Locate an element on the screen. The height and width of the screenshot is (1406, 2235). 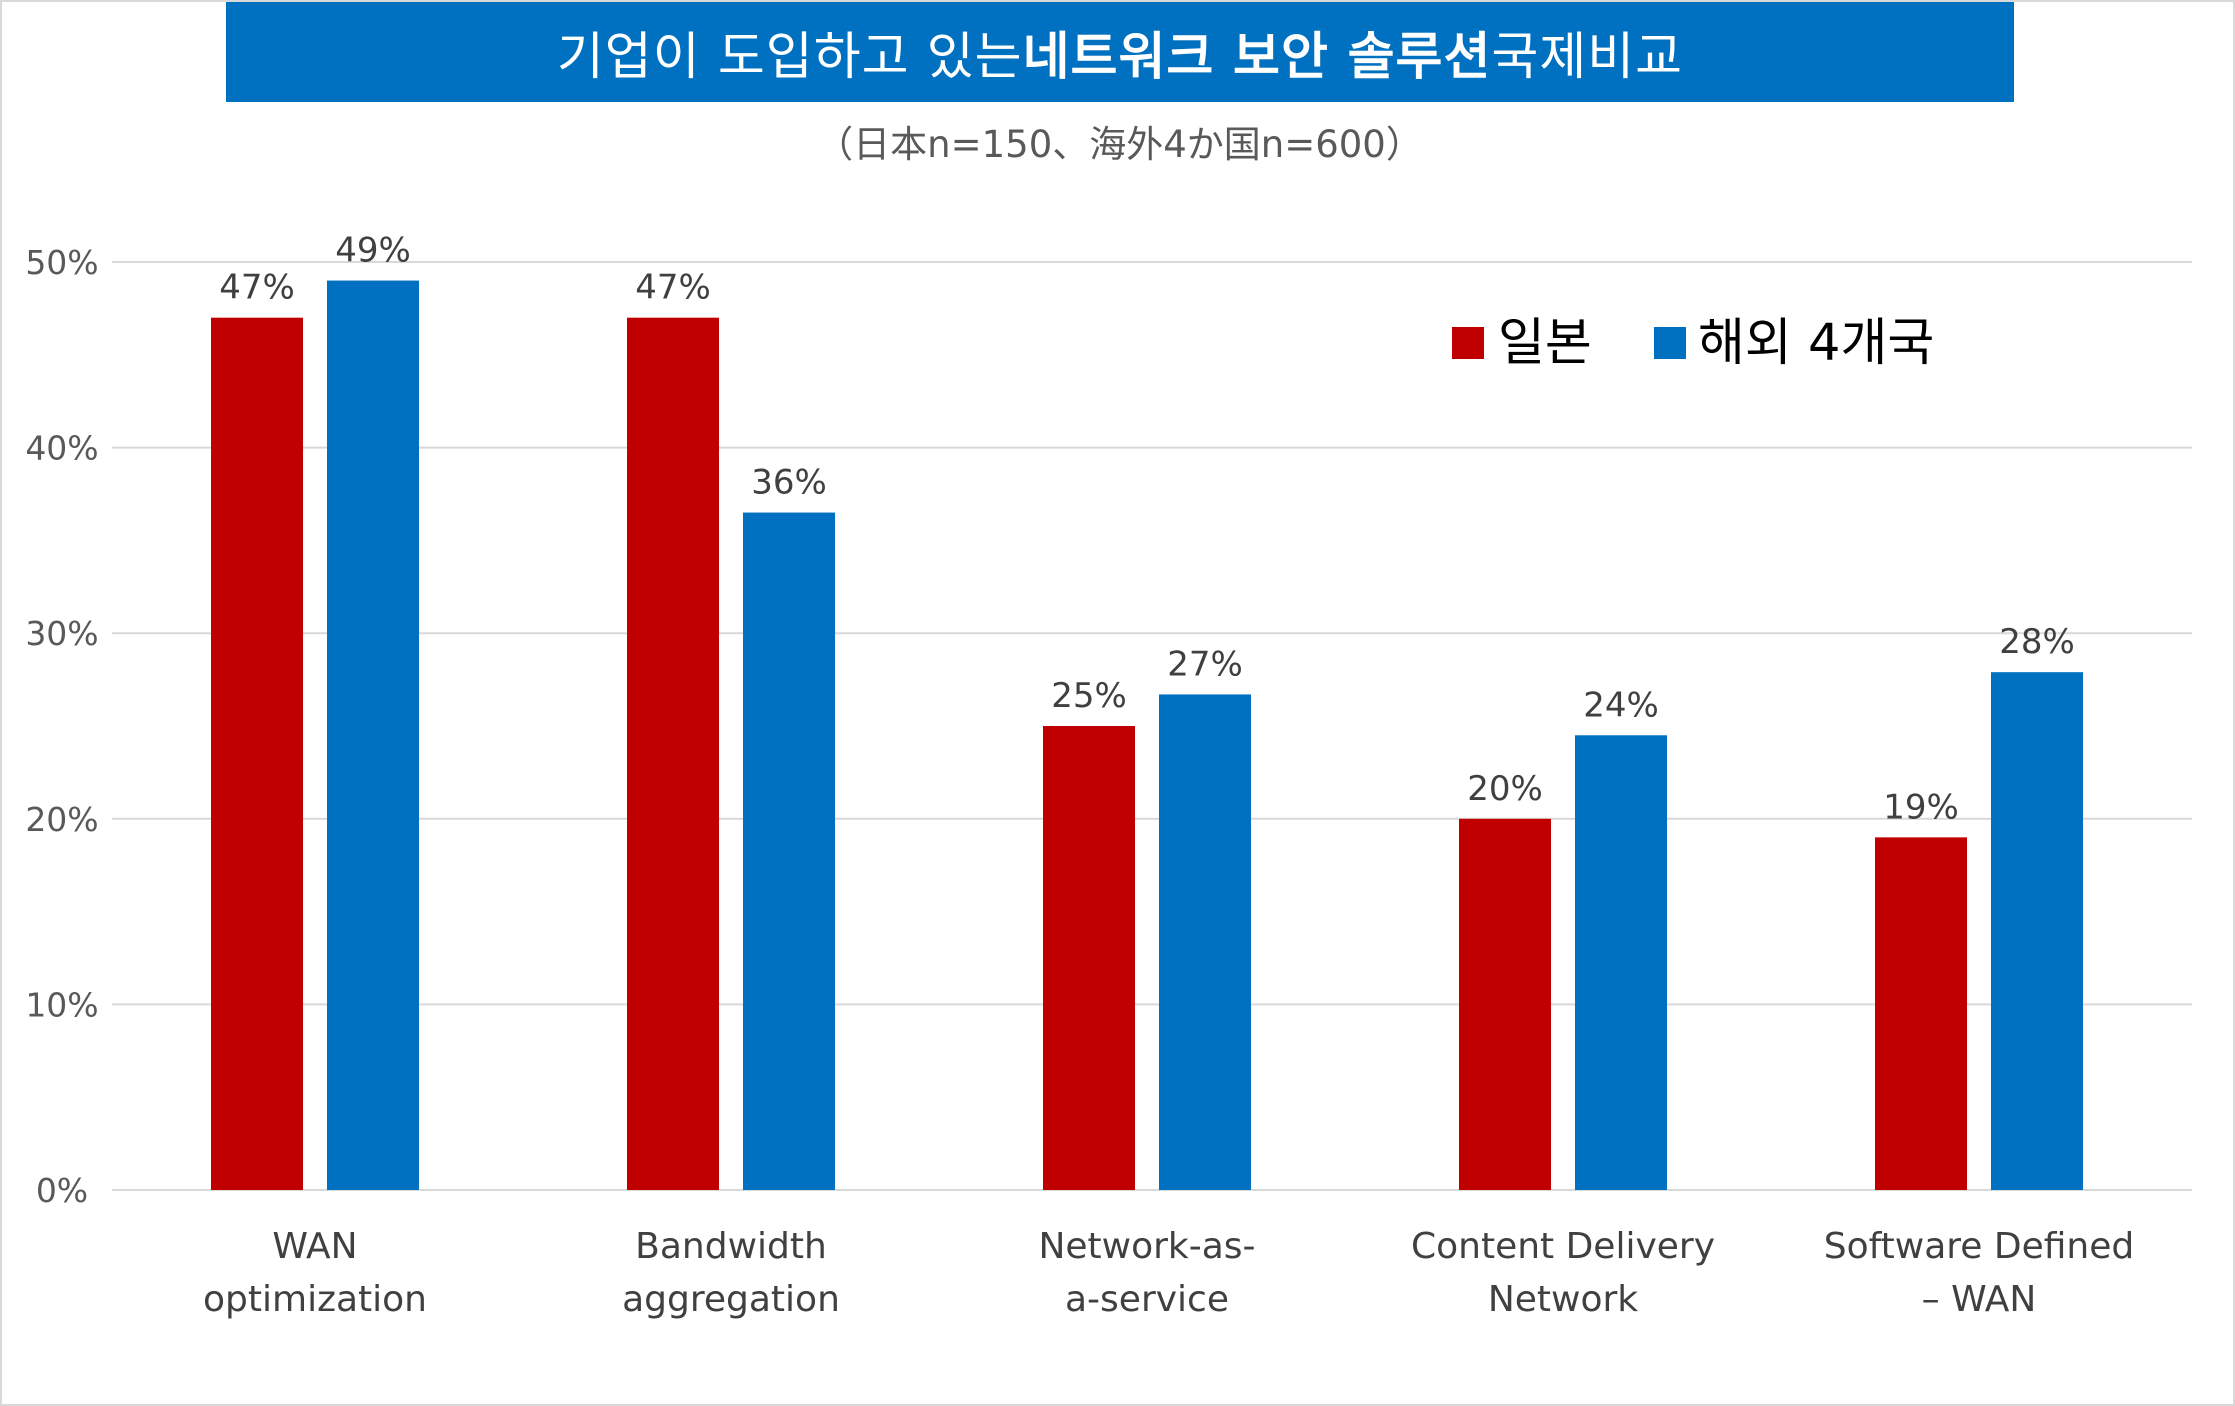
title-part1: 기업이 도입하고 있는 is located at coordinates (789, 57).